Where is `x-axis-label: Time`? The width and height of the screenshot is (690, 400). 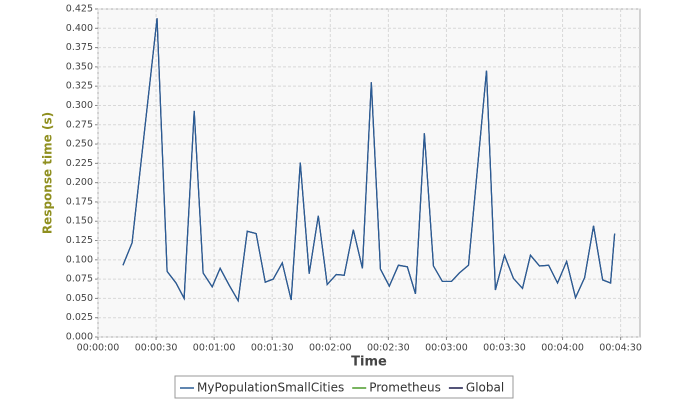
x-axis-label: Time is located at coordinates (369, 362).